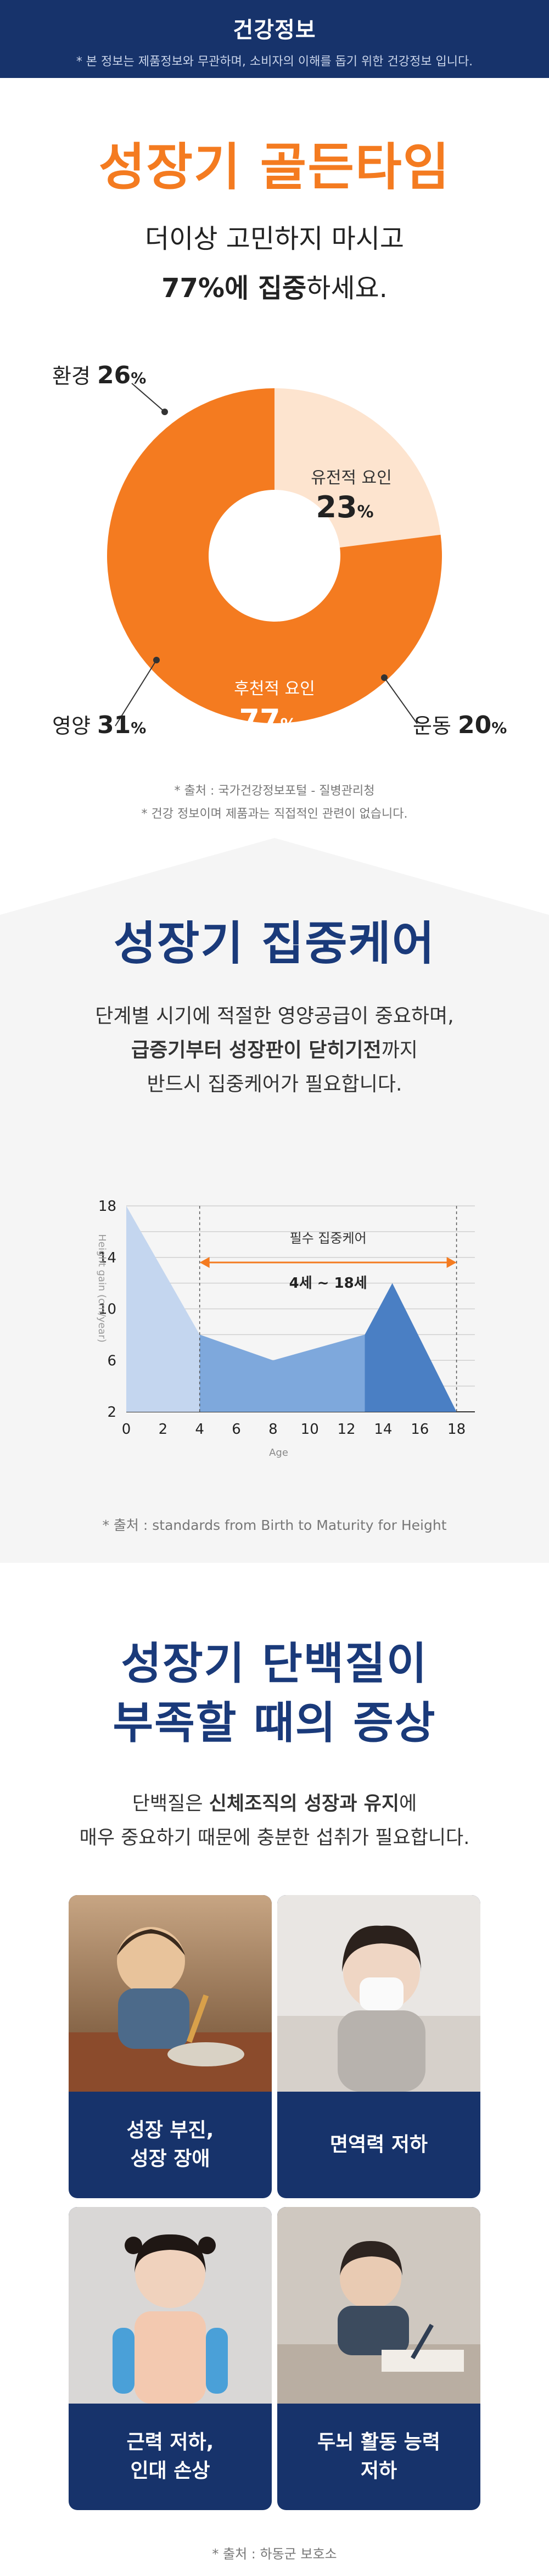 This screenshot has height=2576, width=549. Describe the element at coordinates (274, 814) in the screenshot. I see `source-note-2: * 건강 정보이며 제품과는 직접적인 관련이 없습니다.` at that location.